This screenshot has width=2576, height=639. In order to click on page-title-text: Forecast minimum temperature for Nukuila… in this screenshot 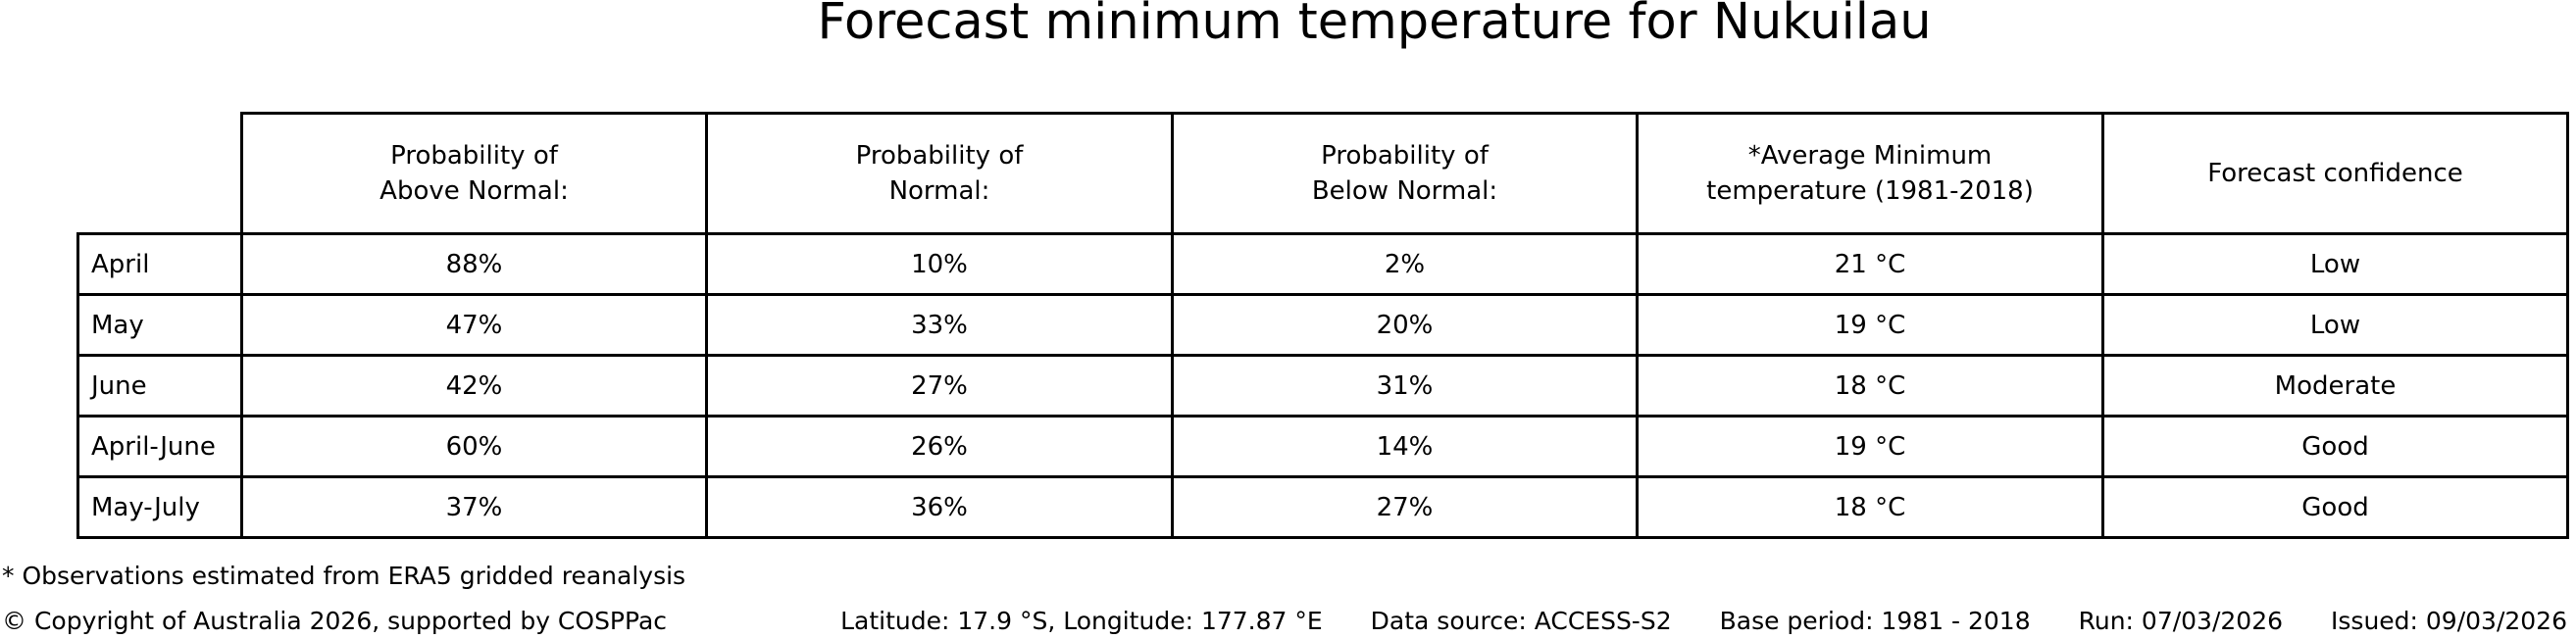, I will do `click(1375, 26)`.